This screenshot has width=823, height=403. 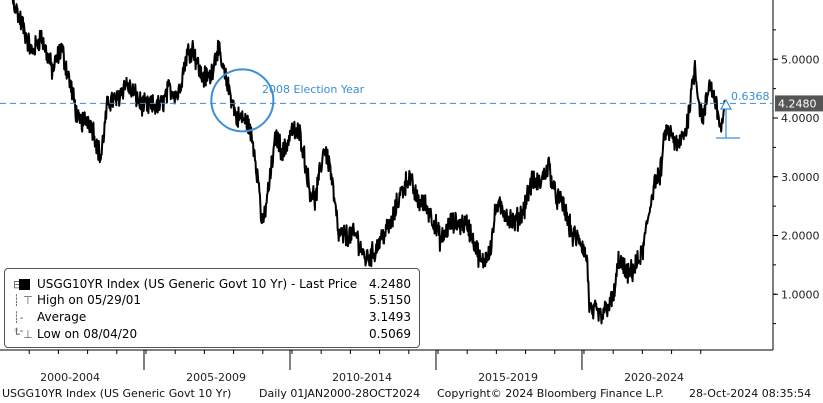 What do you see at coordinates (18, 324) in the screenshot?
I see `average-marker-icon: ┊-◦-` at bounding box center [18, 324].